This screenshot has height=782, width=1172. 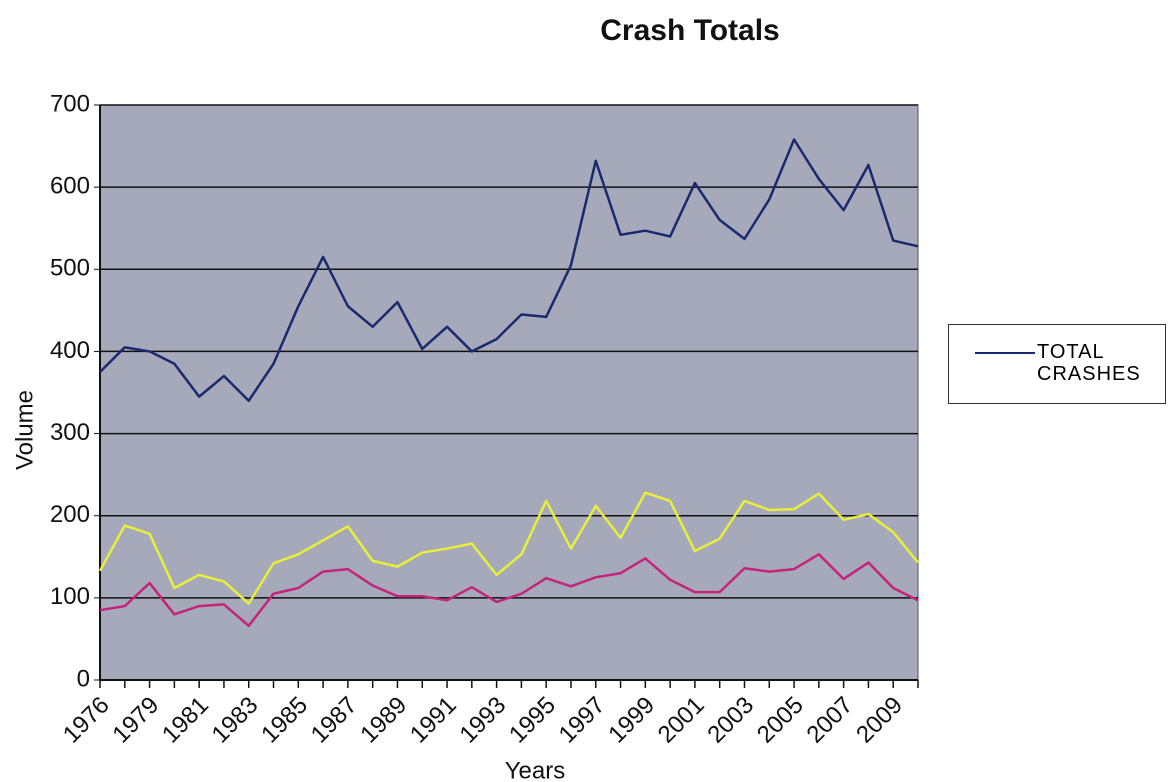 I want to click on x-tick-label: 1995, so click(x=532, y=720).